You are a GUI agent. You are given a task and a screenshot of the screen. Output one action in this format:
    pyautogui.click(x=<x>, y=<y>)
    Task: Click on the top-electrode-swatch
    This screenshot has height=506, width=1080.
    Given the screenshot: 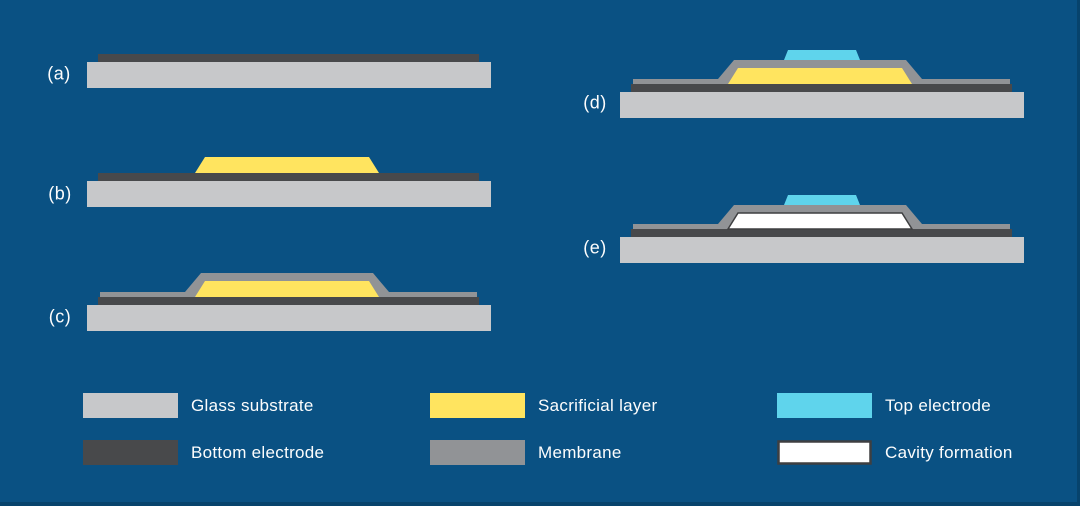 What is the action you would take?
    pyautogui.click(x=824, y=405)
    